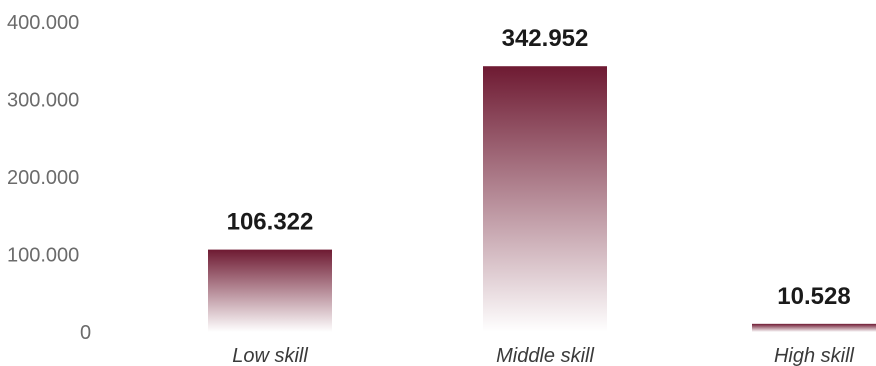 The image size is (876, 366). I want to click on data-label: 106.322, so click(270, 222).